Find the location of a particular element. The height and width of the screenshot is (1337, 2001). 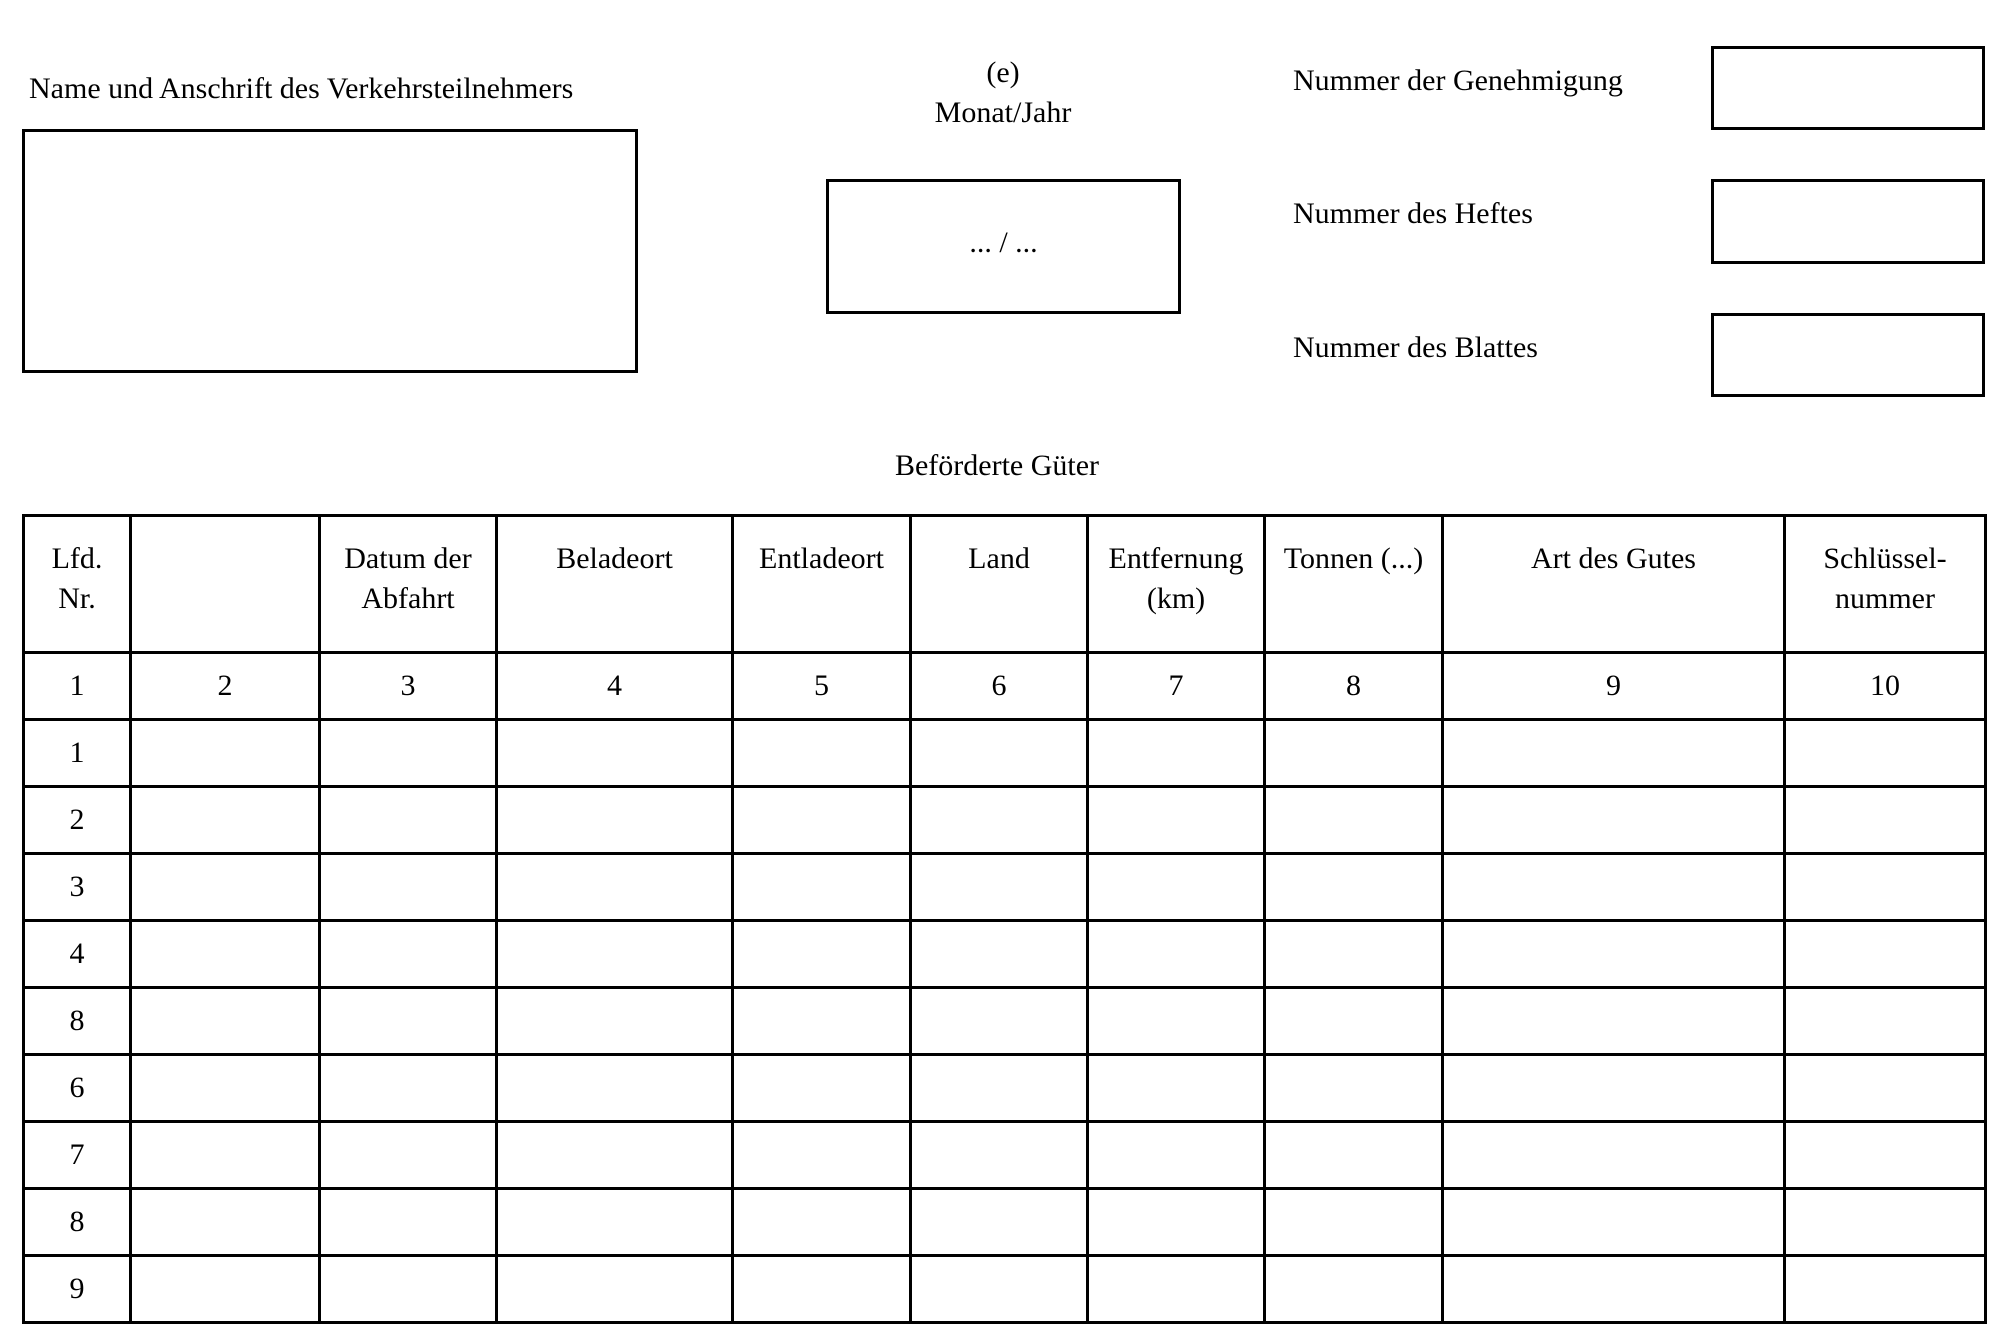

booklet-number-label: Nummer des Heftes is located at coordinates (1413, 213).